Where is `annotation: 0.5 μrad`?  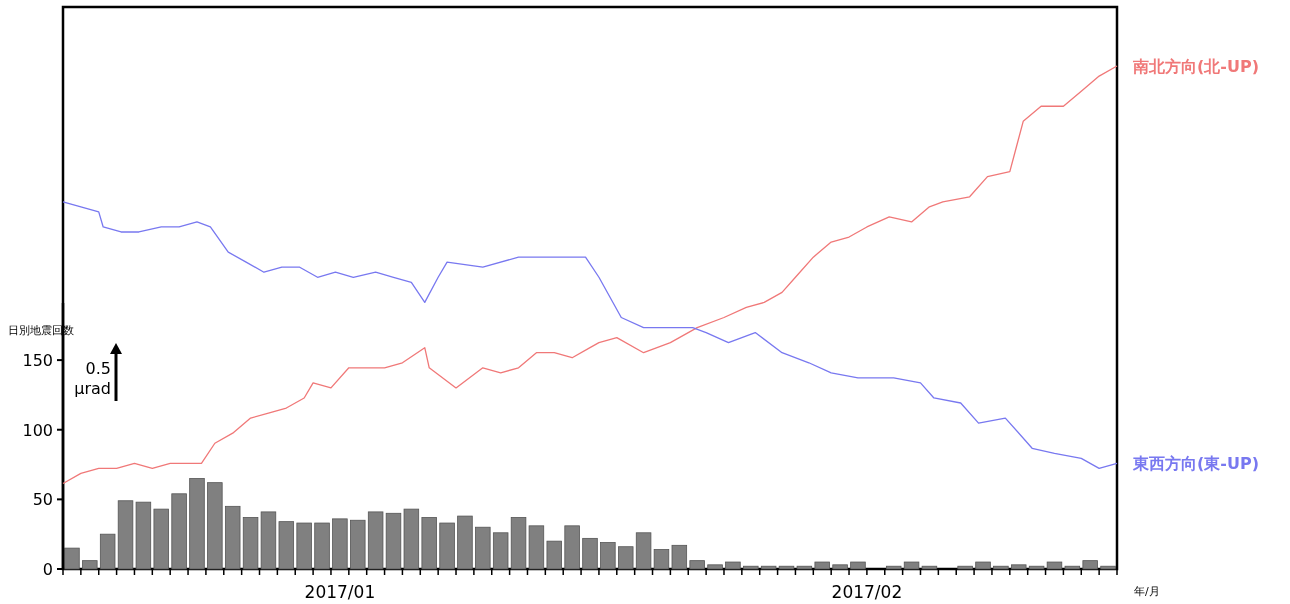
annotation: 0.5 μrad is located at coordinates (92, 378).